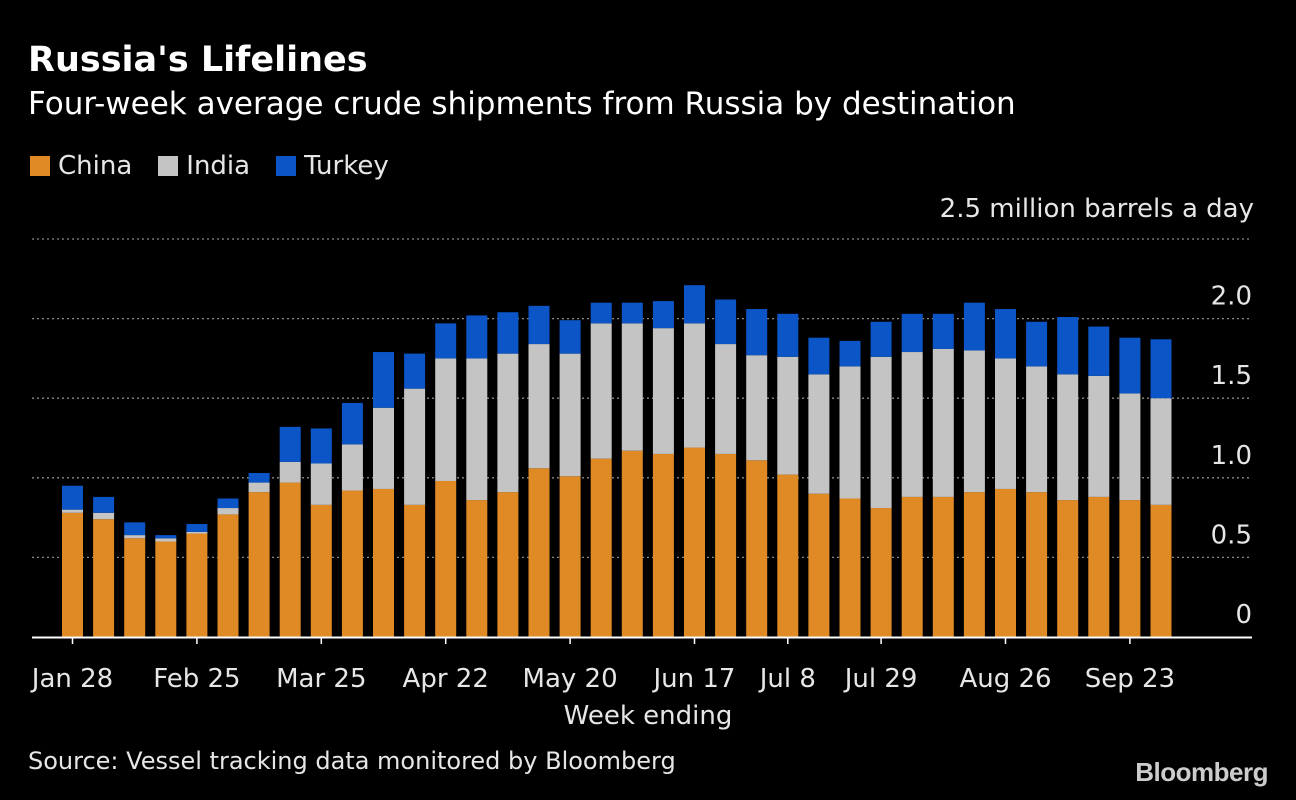 This screenshot has width=1296, height=800. I want to click on x-tick-label-4: May 20, so click(570, 679).